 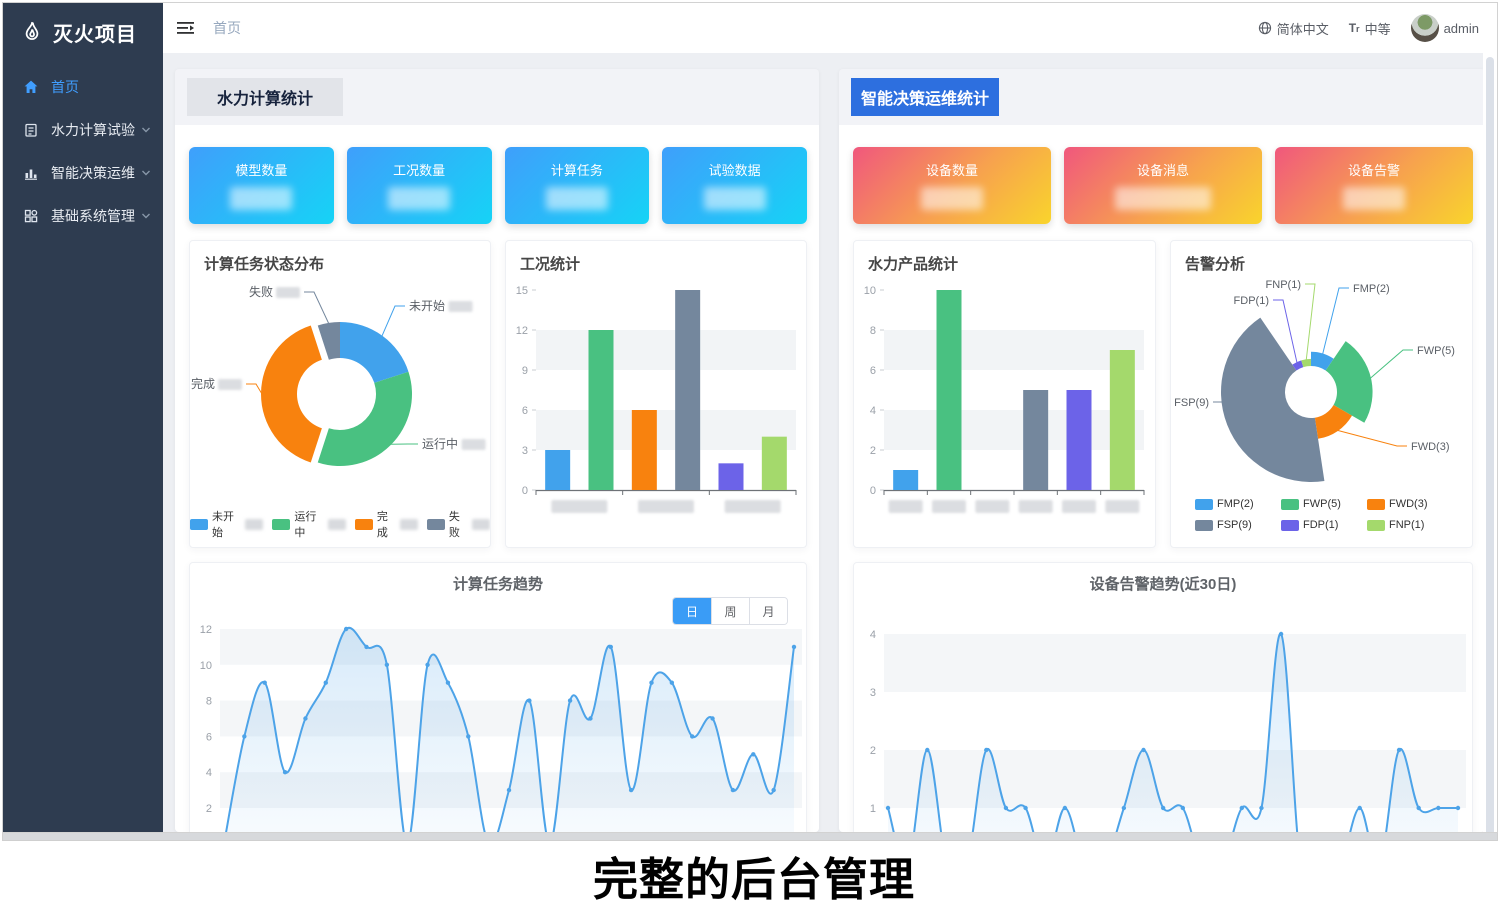 I want to click on sidebar-item-label: 基础系统管理, so click(x=93, y=215).